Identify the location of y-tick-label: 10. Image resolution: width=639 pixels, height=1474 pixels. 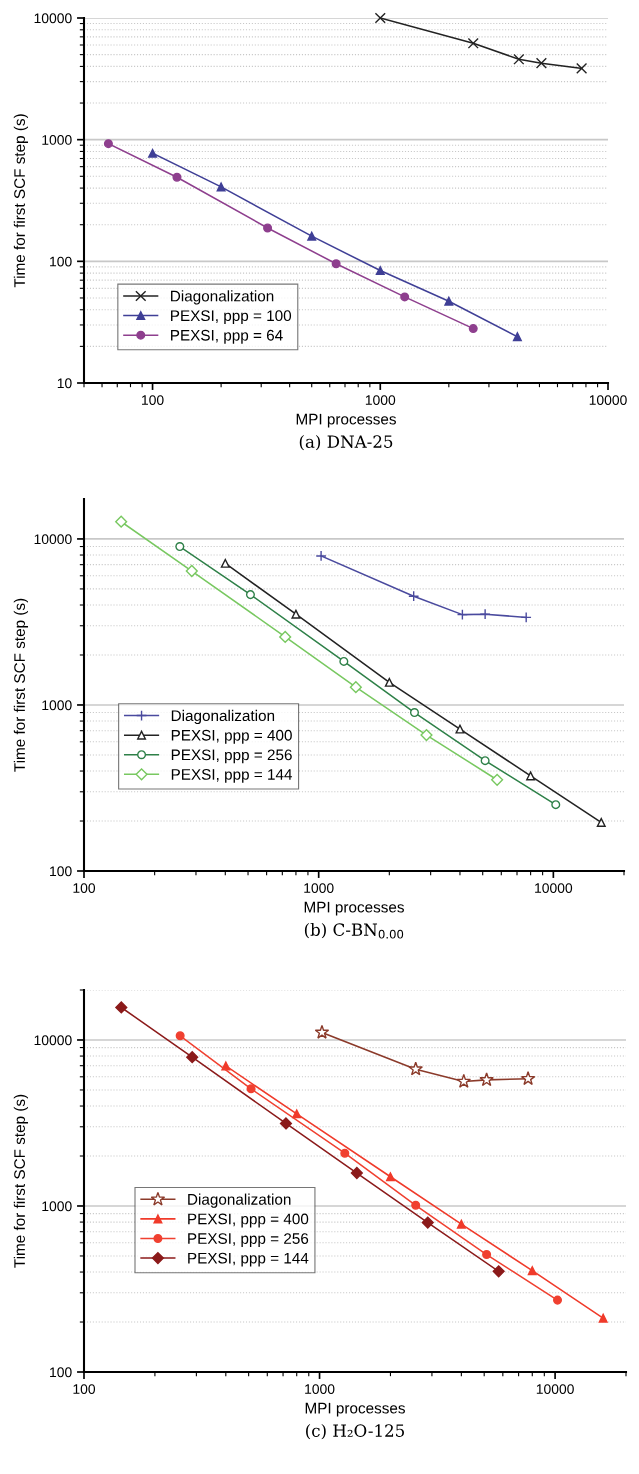
(64, 383).